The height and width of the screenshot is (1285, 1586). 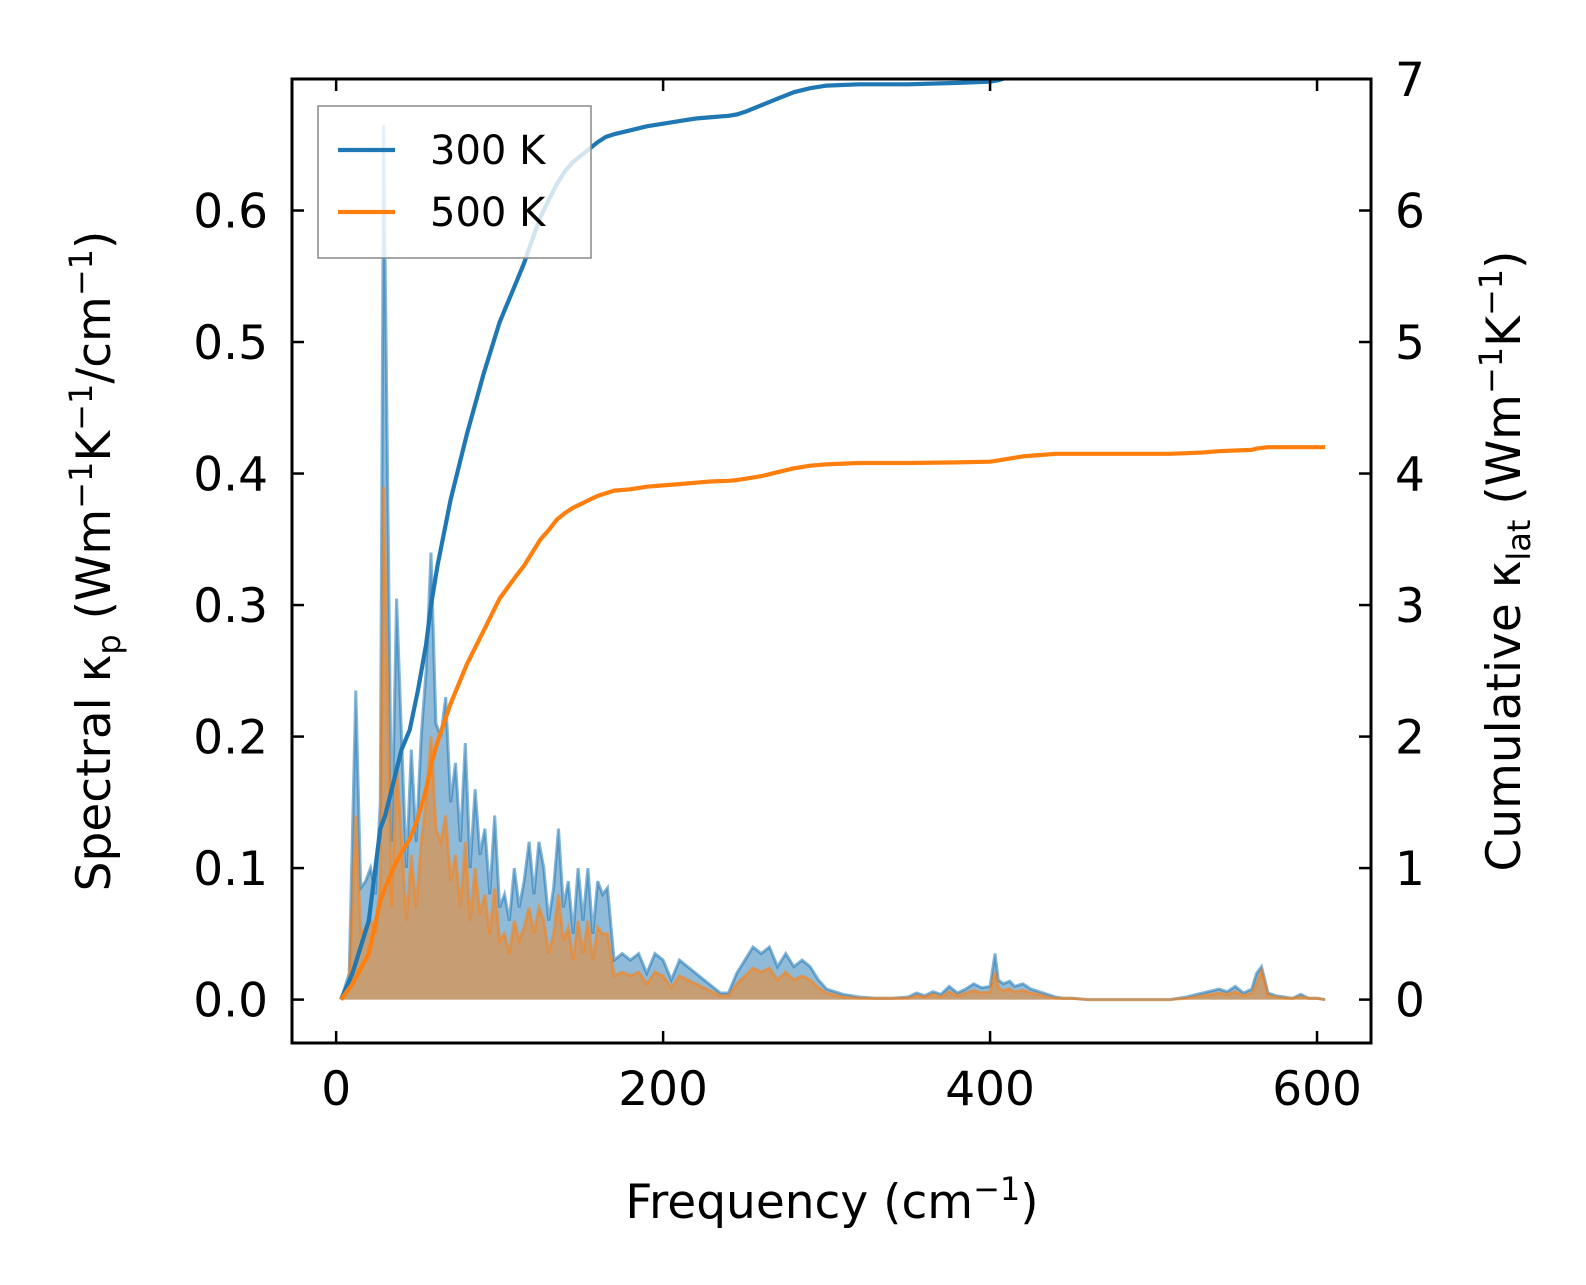 I want to click on y-tick-label-left: 0.4, so click(x=230, y=475).